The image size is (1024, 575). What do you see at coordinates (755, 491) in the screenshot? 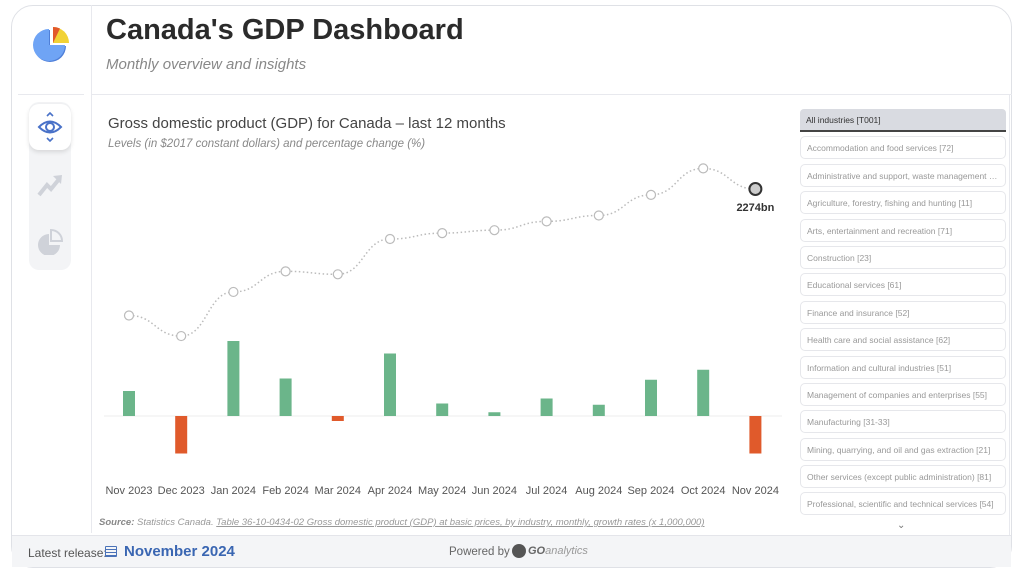
I see `x-tick-label: Nov 2024` at bounding box center [755, 491].